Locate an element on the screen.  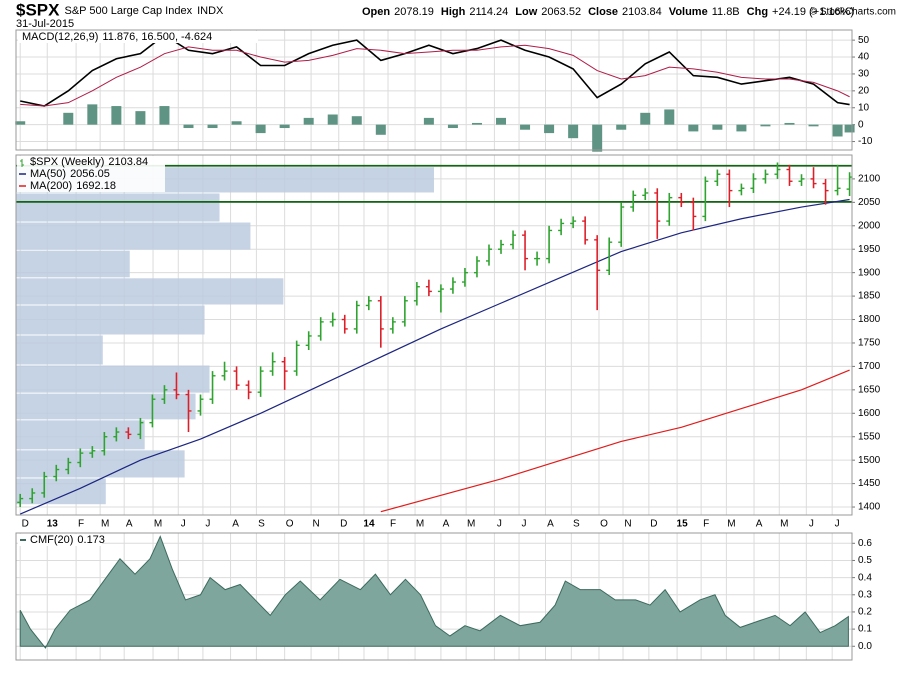
legend-label: $SPX (Weekly) is located at coordinates (67, 162).